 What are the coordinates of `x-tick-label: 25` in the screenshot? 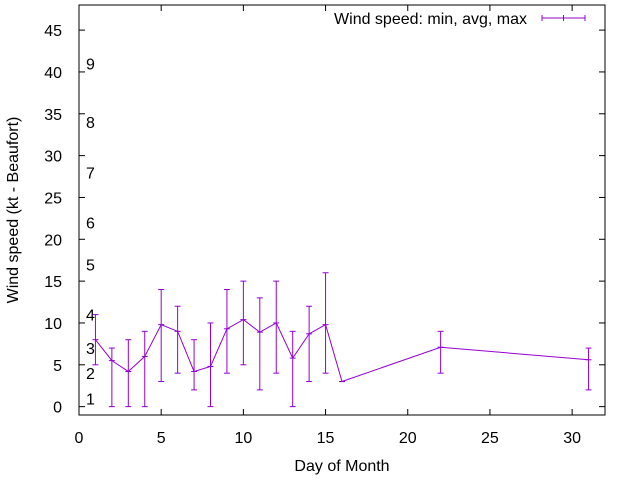 It's located at (490, 438).